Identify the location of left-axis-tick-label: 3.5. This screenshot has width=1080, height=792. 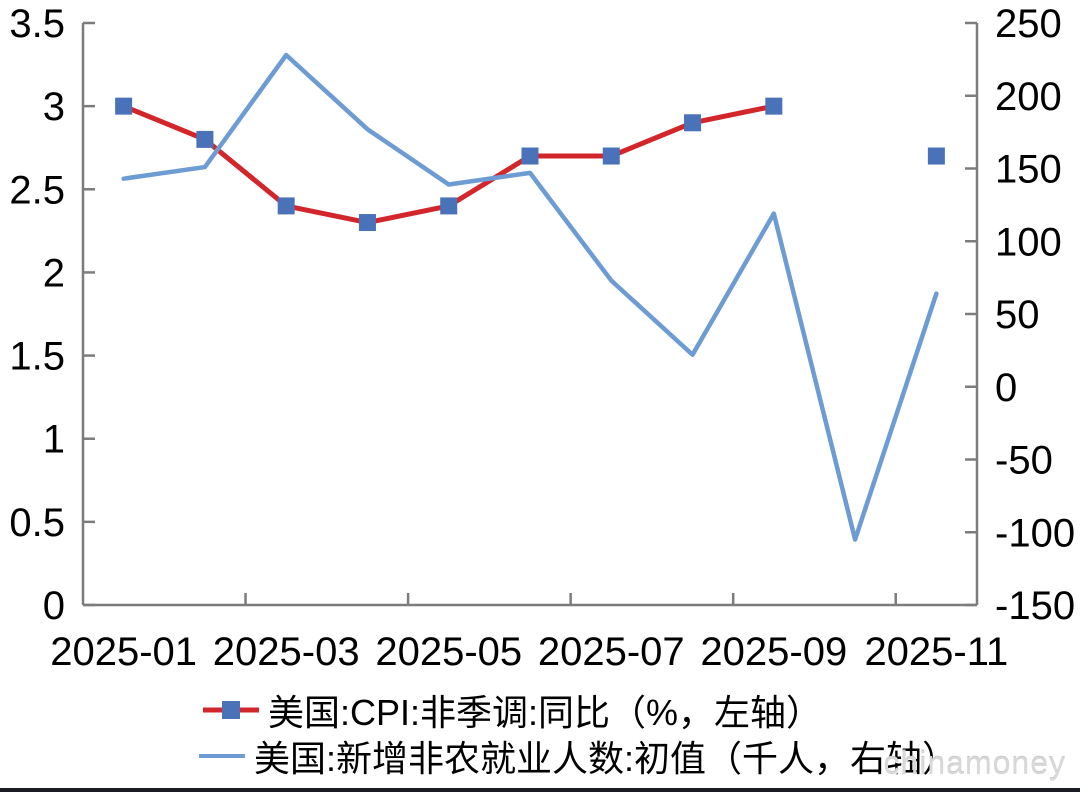
(37, 24).